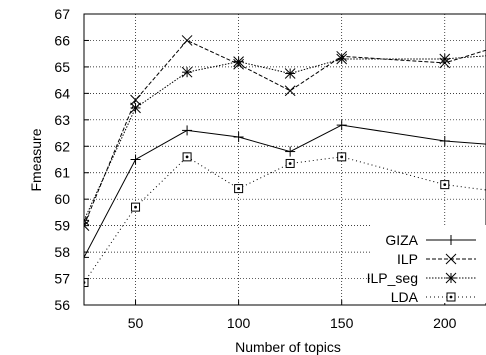 The image size is (486, 355). Describe the element at coordinates (62, 252) in the screenshot. I see `y-tick-label: 58` at that location.